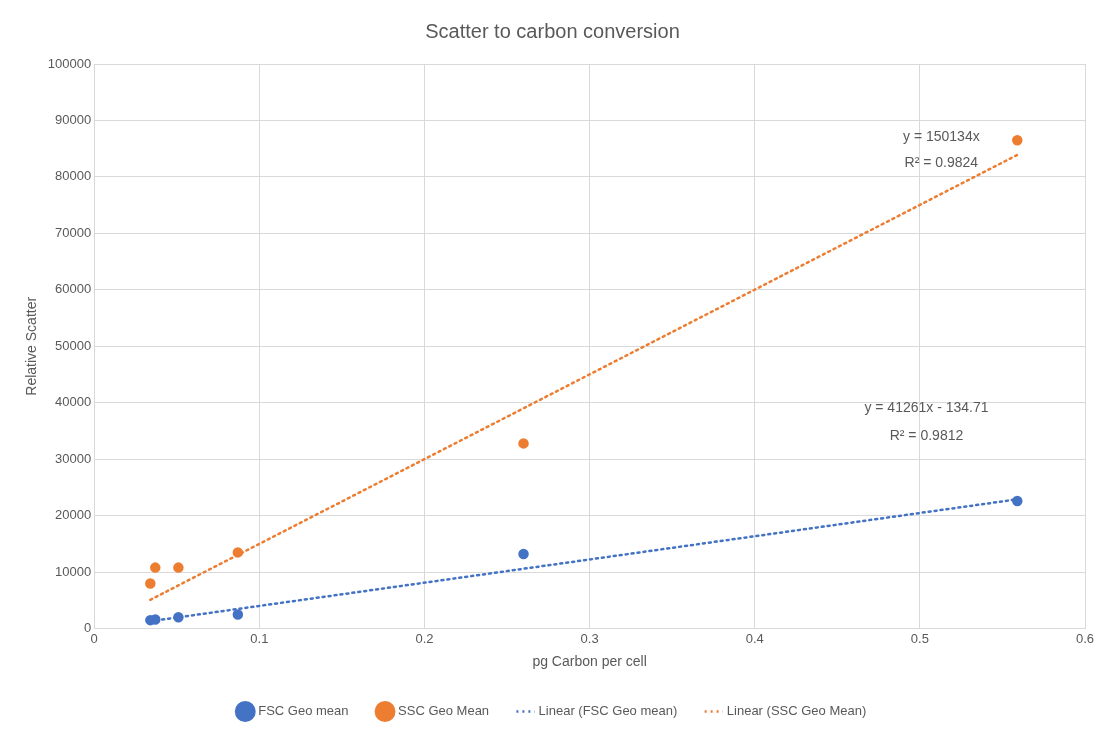  What do you see at coordinates (1085, 638) in the screenshot?
I see `x-tick-label: 0.6` at bounding box center [1085, 638].